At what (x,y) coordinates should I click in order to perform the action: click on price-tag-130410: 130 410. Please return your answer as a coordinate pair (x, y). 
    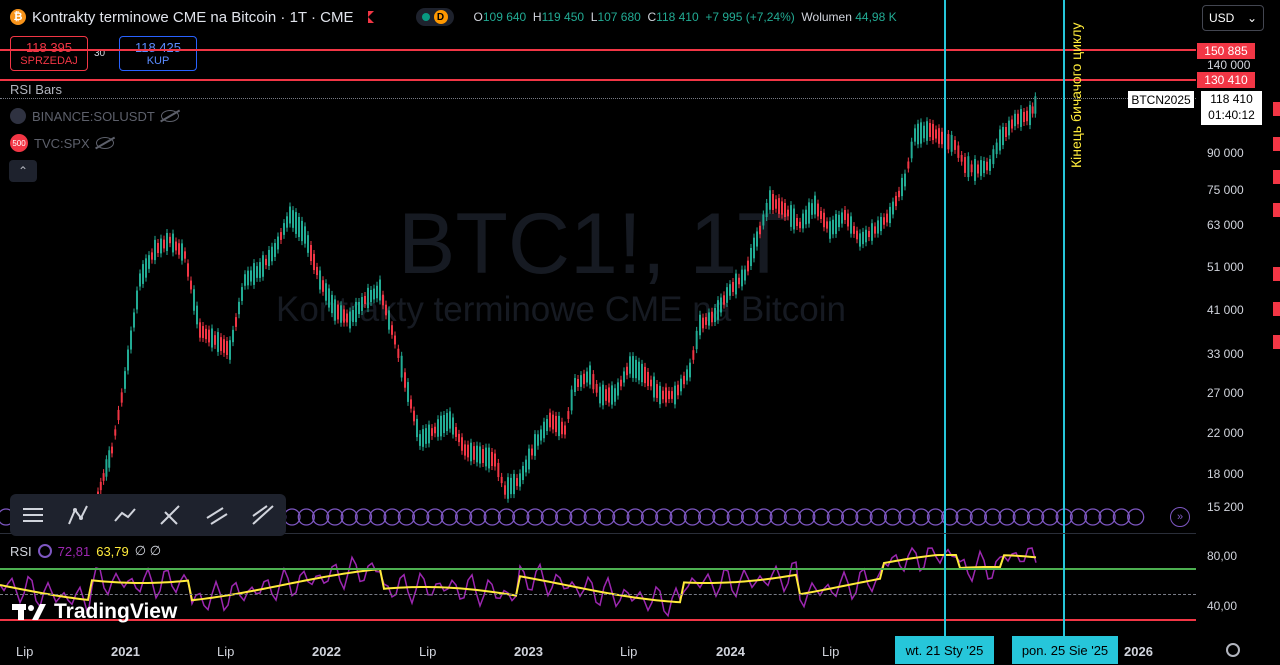
    Looking at the image, I should click on (1226, 80).